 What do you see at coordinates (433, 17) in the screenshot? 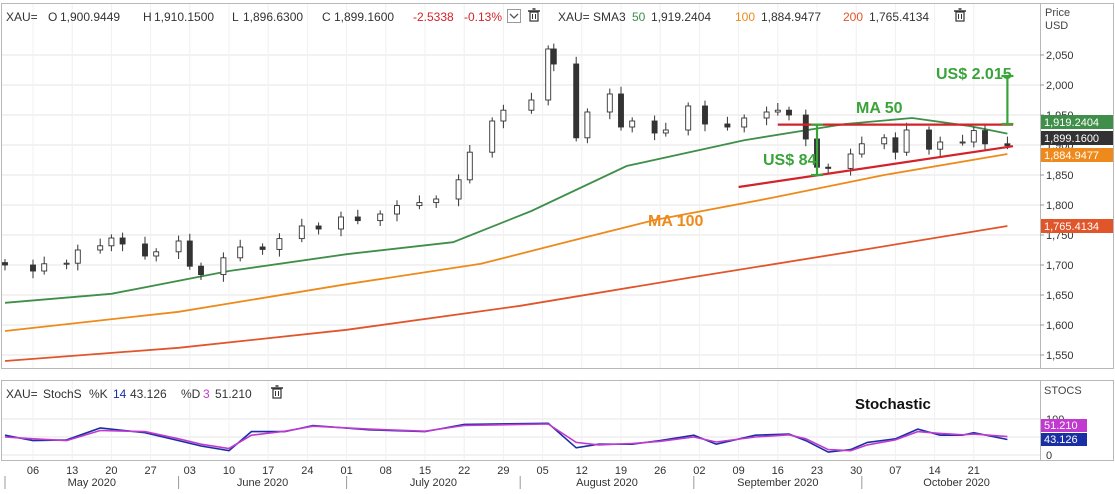
I see `change-value: -2.5338` at bounding box center [433, 17].